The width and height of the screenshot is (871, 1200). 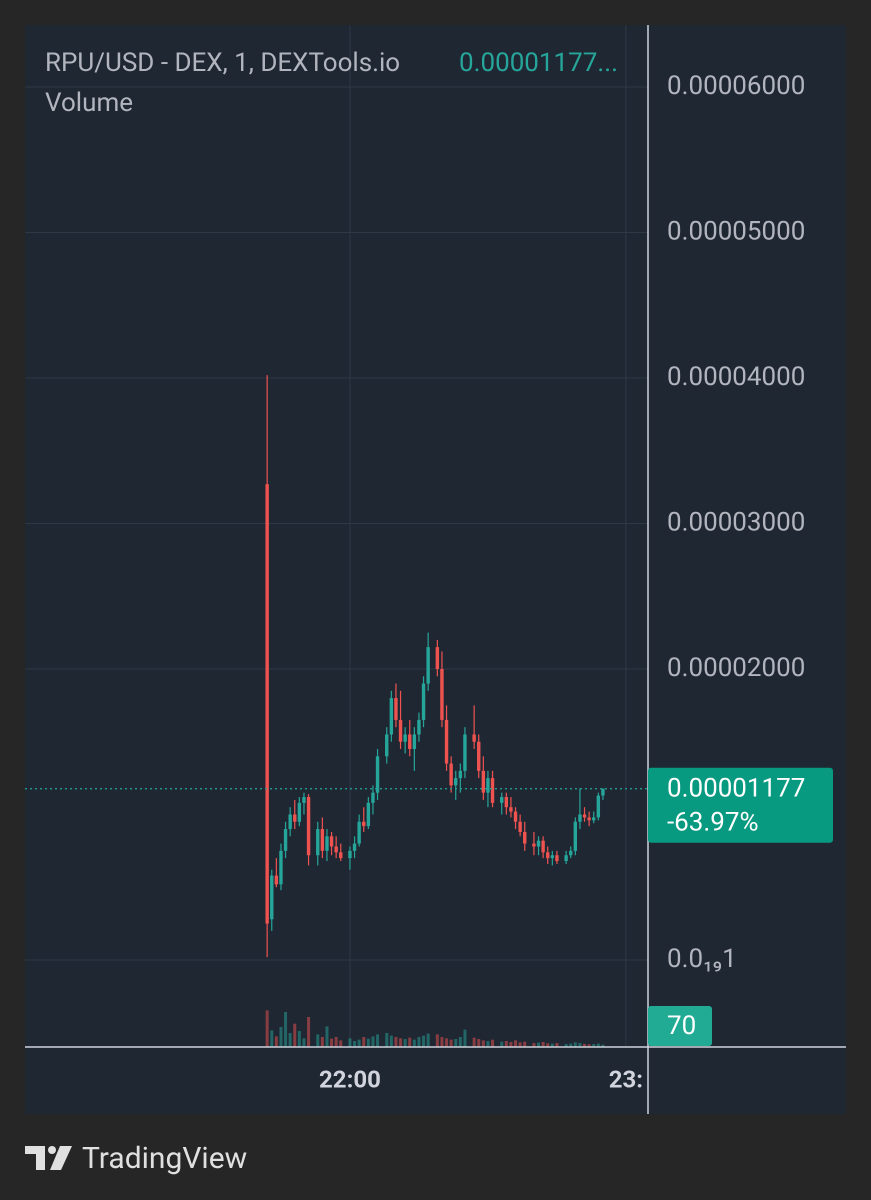 I want to click on footer-brand: TradingView, so click(x=164, y=1158).